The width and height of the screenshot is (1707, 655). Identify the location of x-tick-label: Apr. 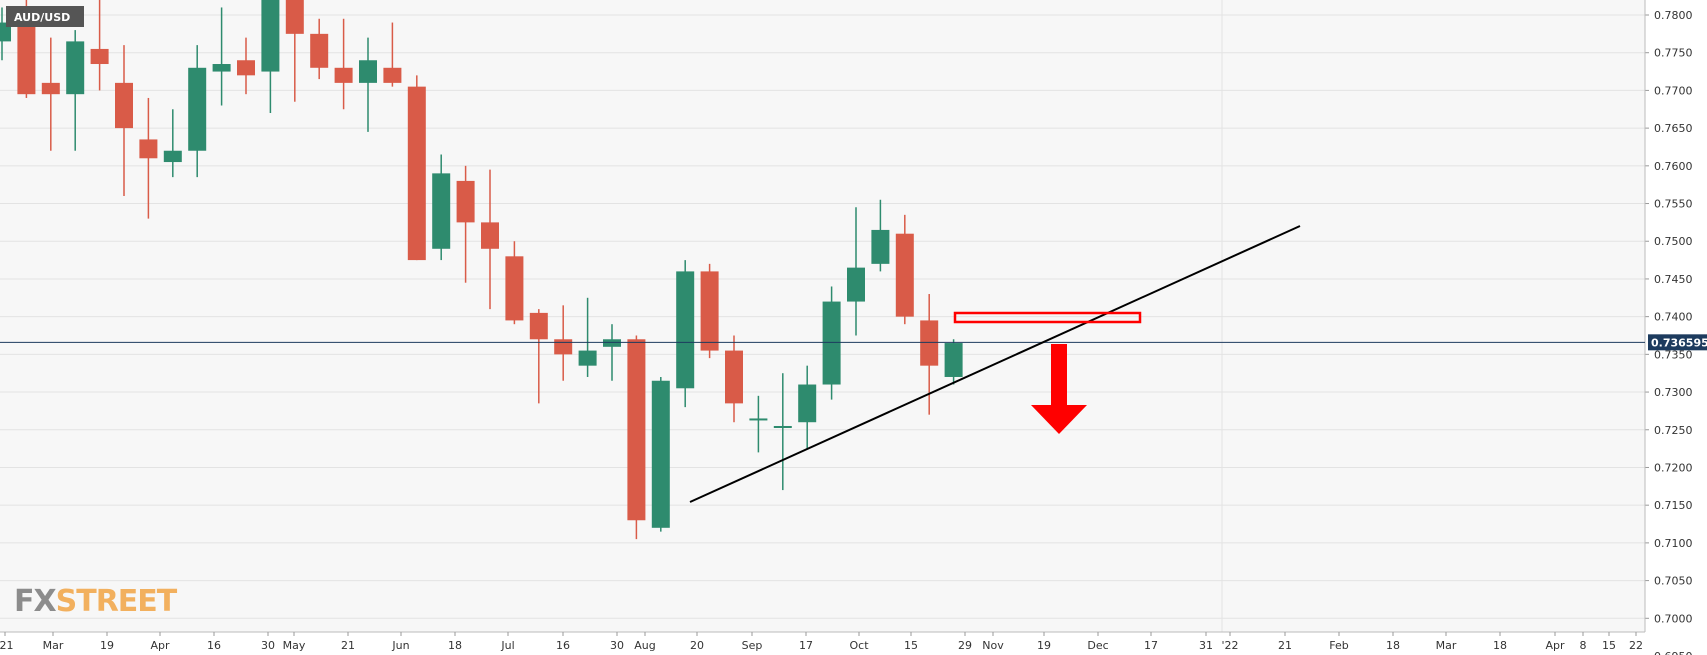
(1555, 645).